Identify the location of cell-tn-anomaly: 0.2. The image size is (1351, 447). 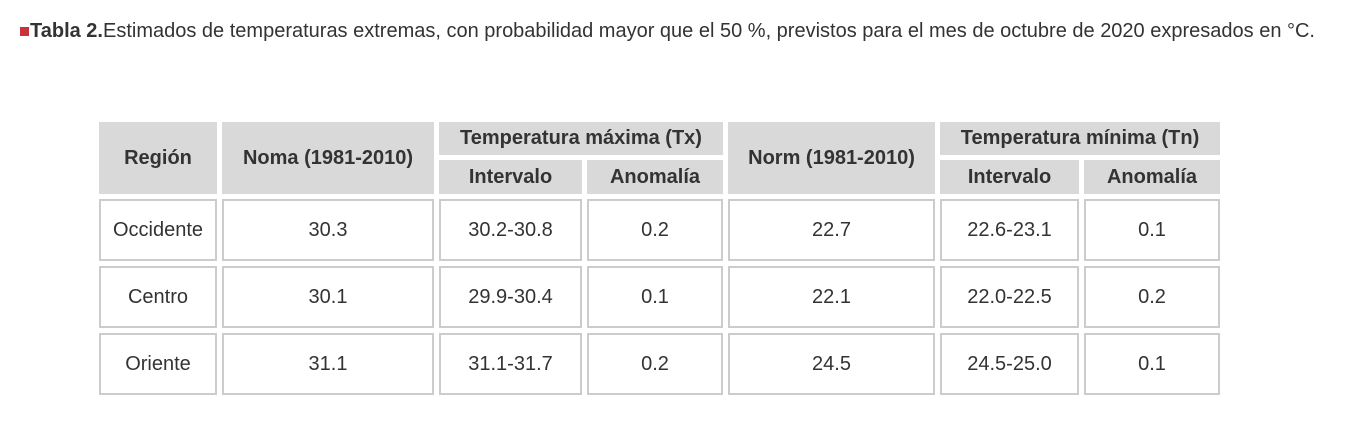
(1152, 297).